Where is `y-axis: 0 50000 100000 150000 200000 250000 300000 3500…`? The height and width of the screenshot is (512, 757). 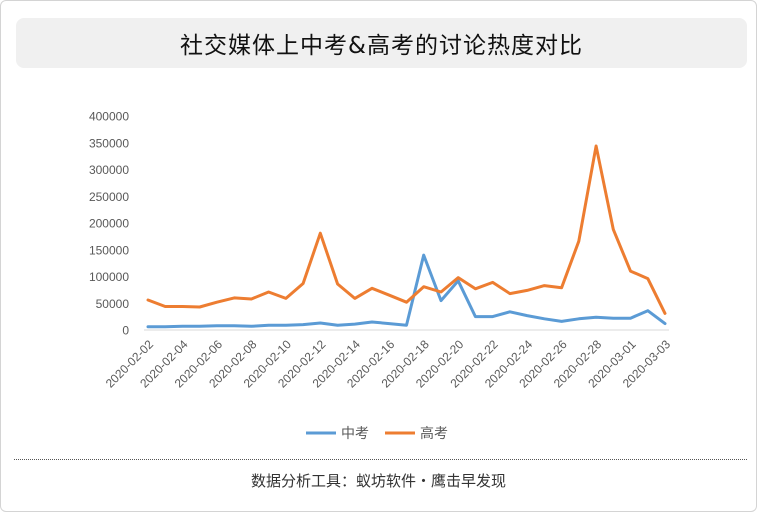 y-axis: 0 50000 100000 150000 200000 250000 300000 3500… is located at coordinates (109, 224).